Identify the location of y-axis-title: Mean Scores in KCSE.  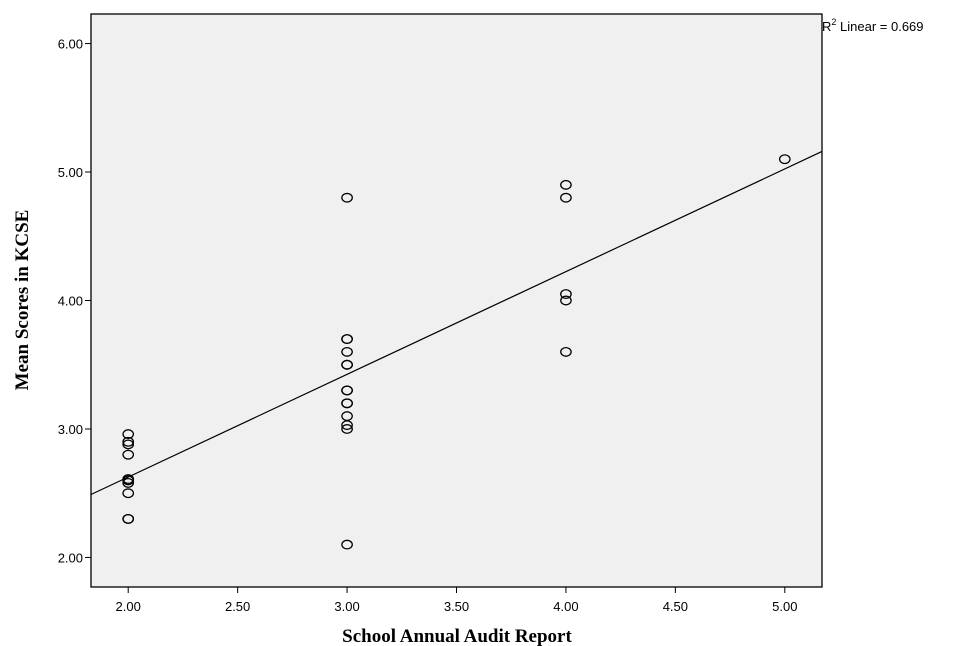
(22, 300).